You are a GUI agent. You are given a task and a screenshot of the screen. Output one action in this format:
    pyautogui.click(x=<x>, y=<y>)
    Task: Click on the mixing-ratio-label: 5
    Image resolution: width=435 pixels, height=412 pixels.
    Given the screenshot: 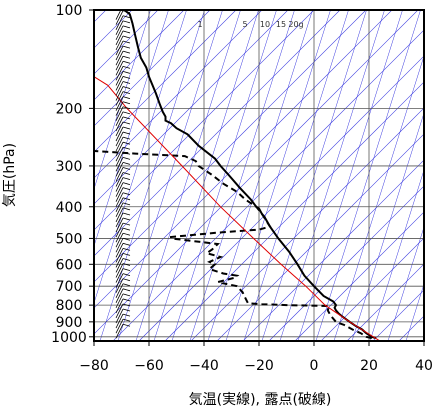 What is the action you would take?
    pyautogui.click(x=244, y=24)
    